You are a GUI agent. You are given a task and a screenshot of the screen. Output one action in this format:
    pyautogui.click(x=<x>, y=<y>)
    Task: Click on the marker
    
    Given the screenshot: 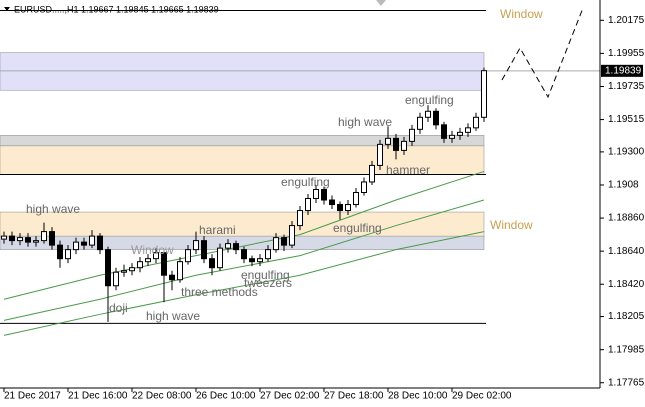 What is the action you would take?
    pyautogui.click(x=381, y=3)
    